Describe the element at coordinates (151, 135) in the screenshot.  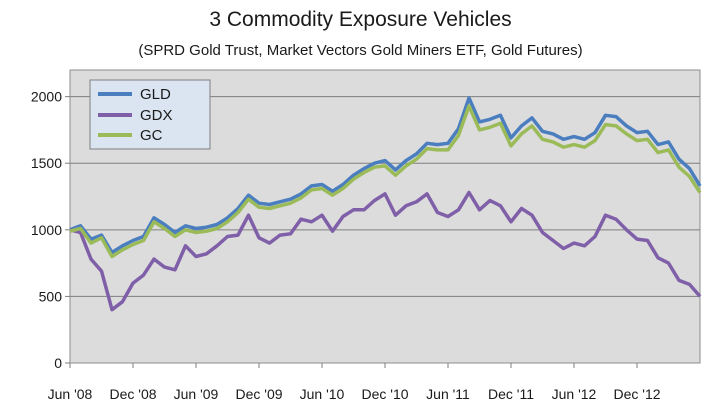
I see `legend-label-gc: GC` at that location.